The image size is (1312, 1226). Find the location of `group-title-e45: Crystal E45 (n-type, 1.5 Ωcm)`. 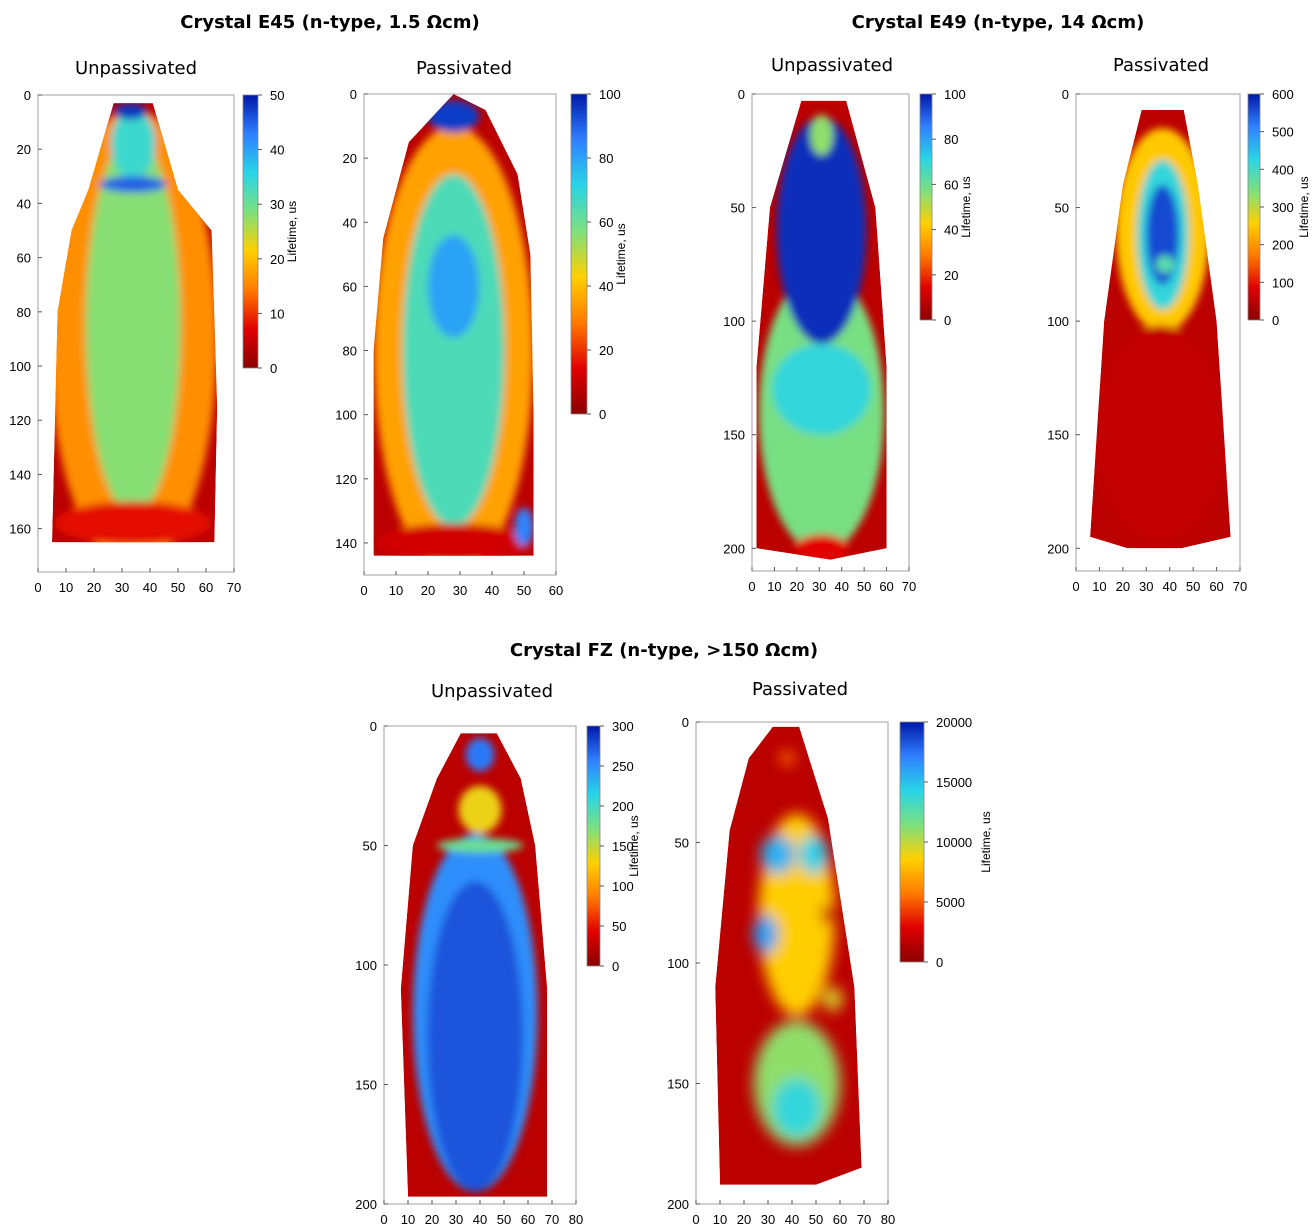

group-title-e45: Crystal E45 (n-type, 1.5 Ωcm) is located at coordinates (330, 22).